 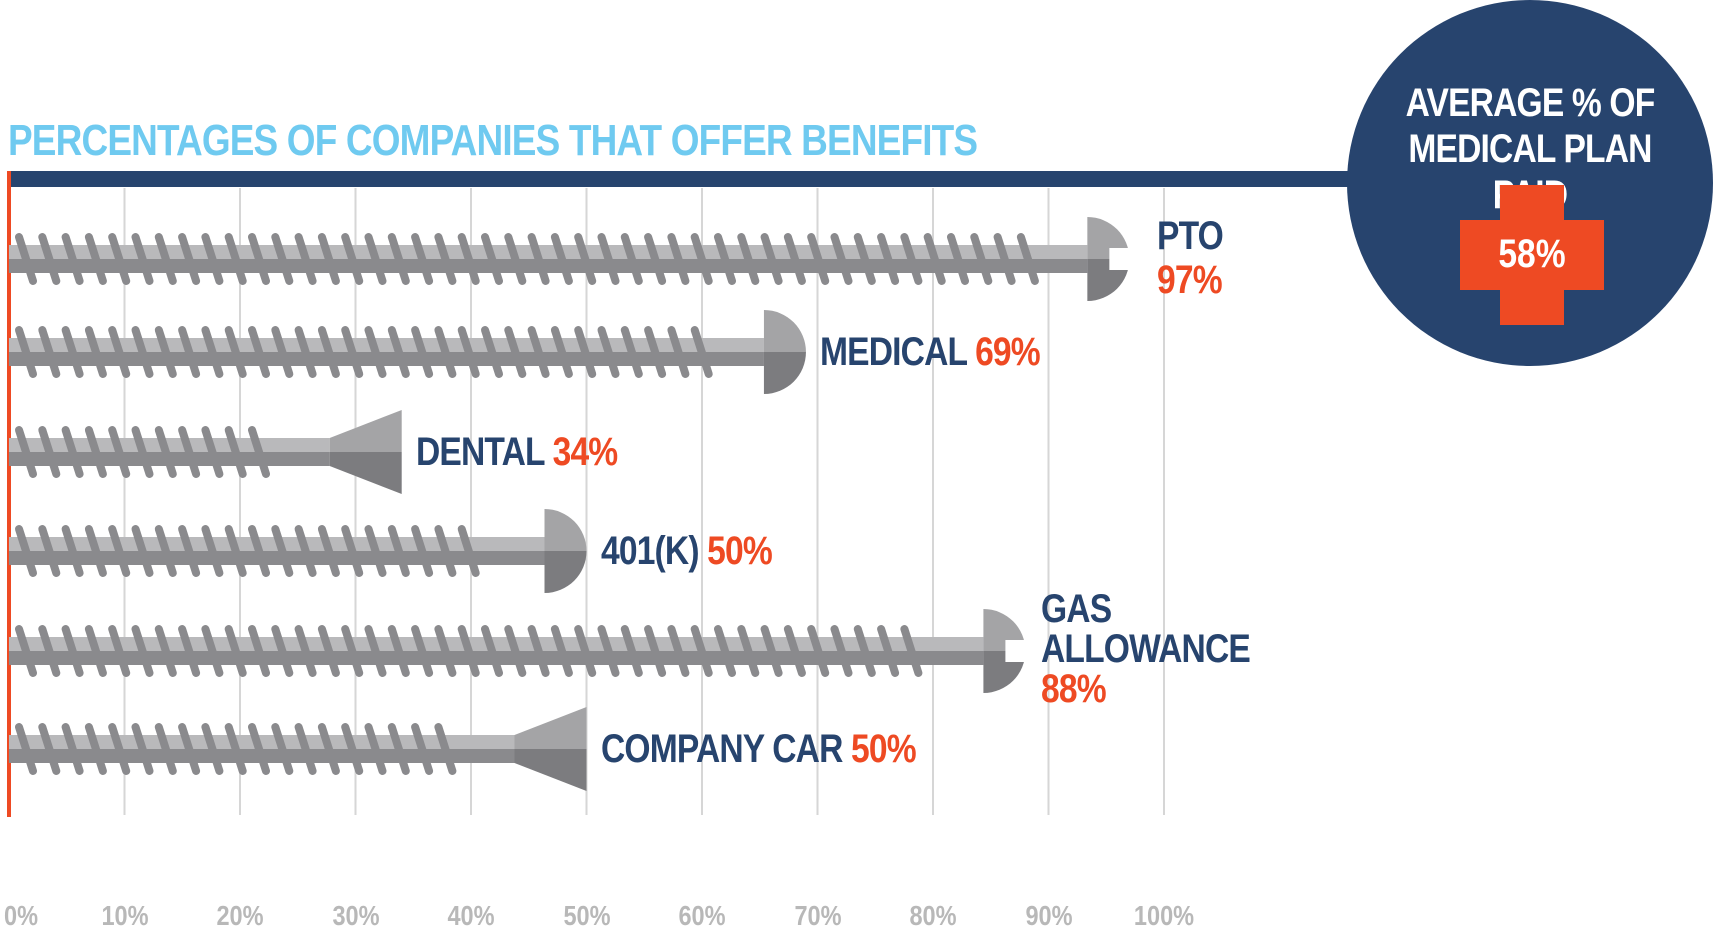 I want to click on x-tick-label: 60%, so click(x=702, y=915).